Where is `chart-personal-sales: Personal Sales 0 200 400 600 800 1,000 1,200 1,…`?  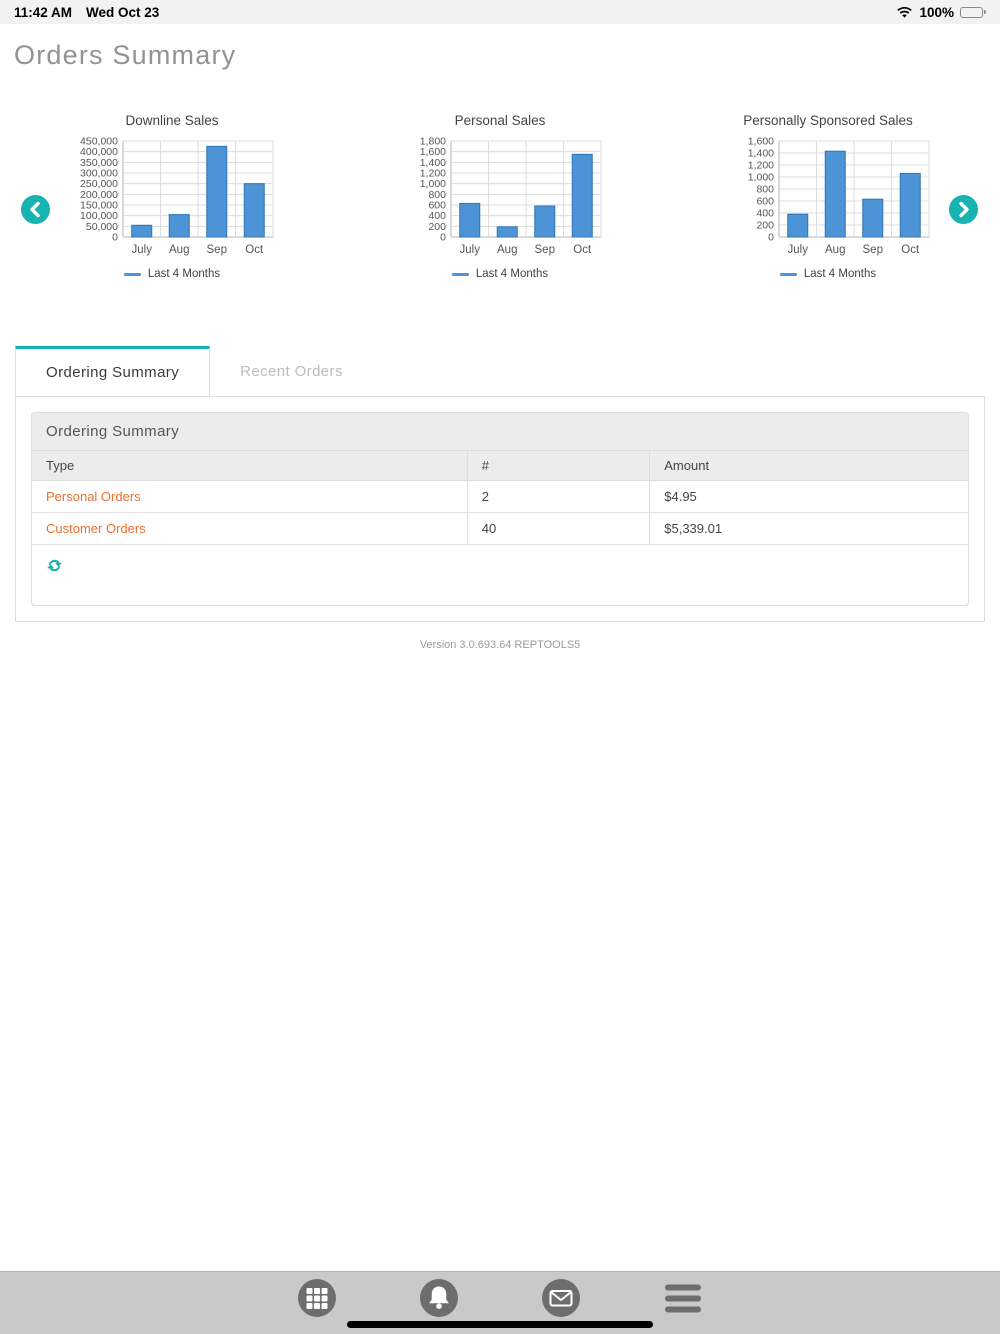 chart-personal-sales: Personal Sales 0 200 400 600 800 1,000 1,200 1,… is located at coordinates (500, 196).